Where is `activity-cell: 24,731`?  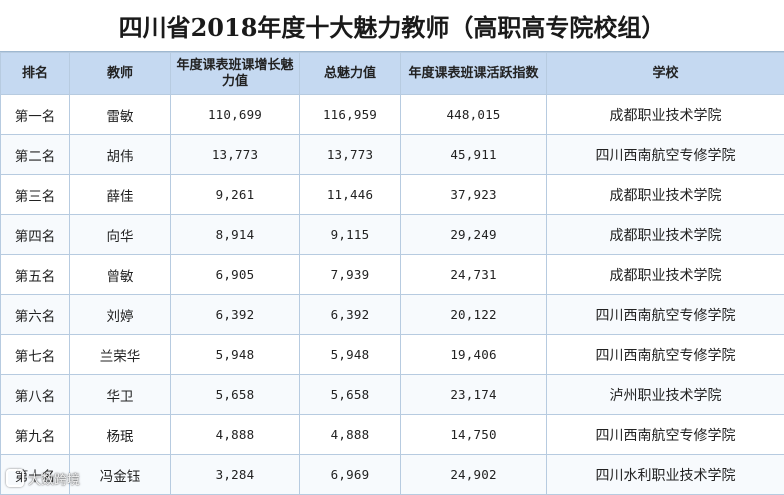
activity-cell: 24,731 is located at coordinates (474, 275).